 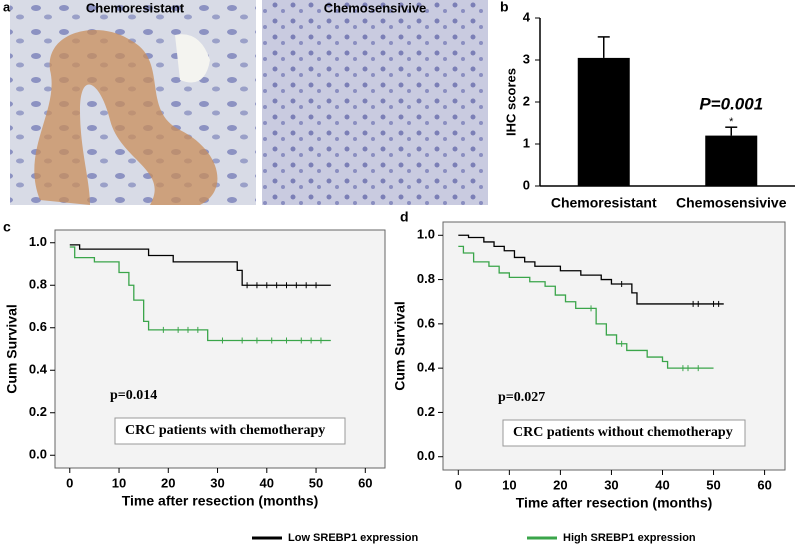 What do you see at coordinates (526, 142) in the screenshot?
I see `y-tick-label: 1` at bounding box center [526, 142].